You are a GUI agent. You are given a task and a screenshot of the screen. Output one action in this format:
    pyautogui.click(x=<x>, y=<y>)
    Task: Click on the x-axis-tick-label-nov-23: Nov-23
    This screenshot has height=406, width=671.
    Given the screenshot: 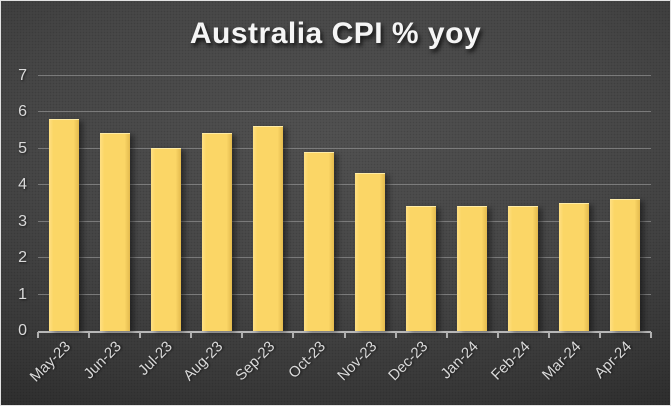 What is the action you would take?
    pyautogui.click(x=357, y=361)
    